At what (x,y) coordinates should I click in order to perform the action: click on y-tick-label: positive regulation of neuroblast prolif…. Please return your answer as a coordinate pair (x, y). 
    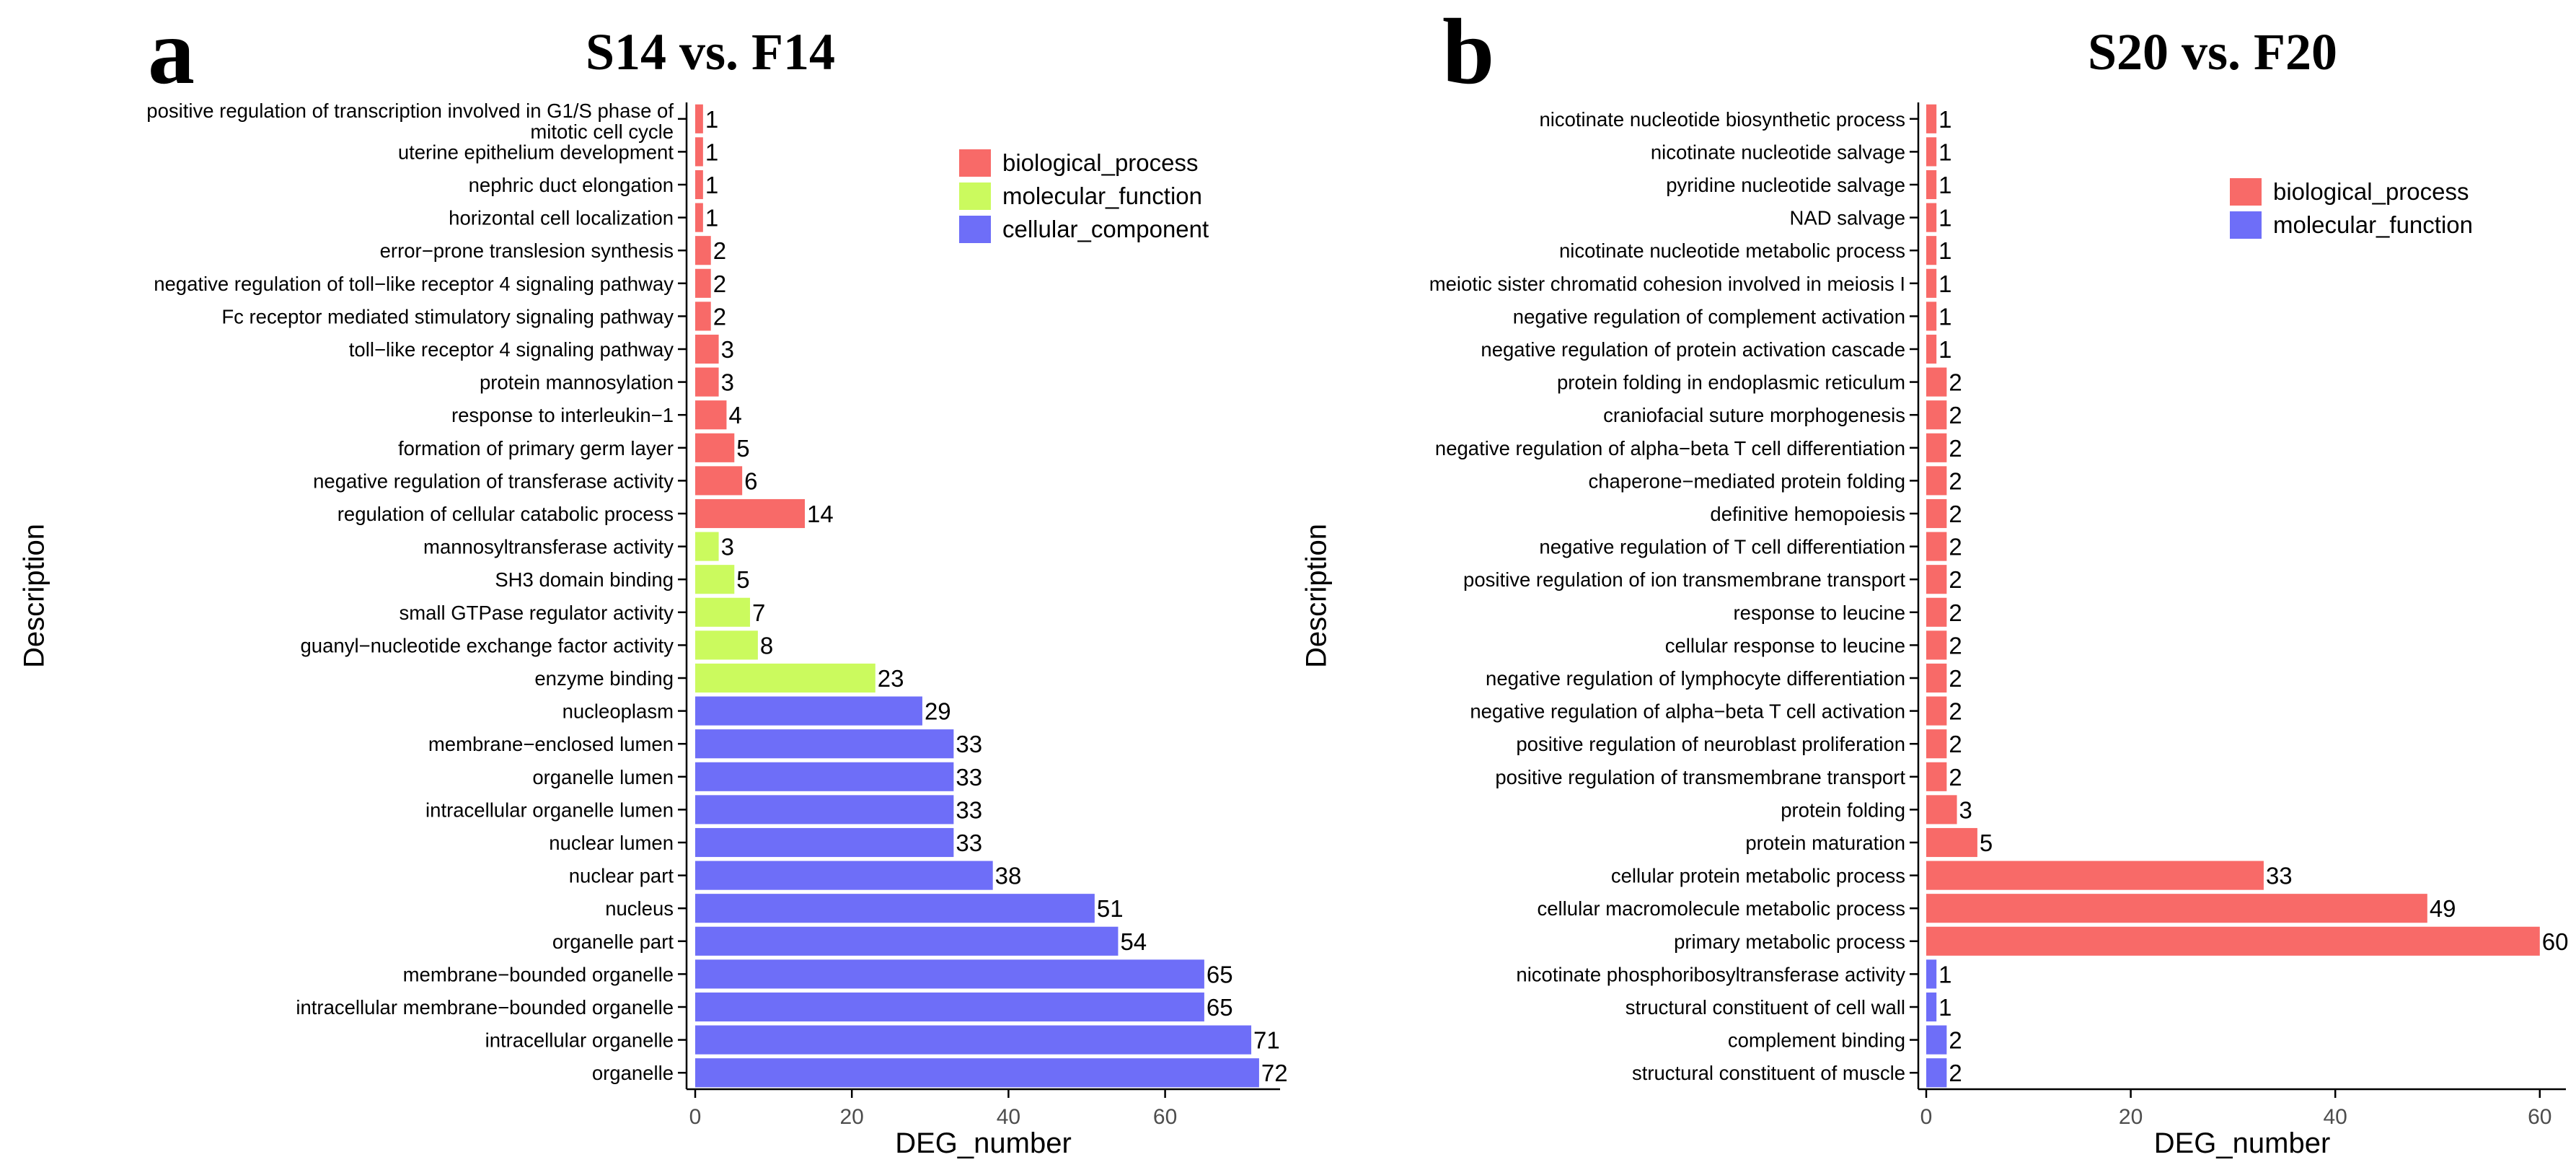
    Looking at the image, I should click on (1710, 744).